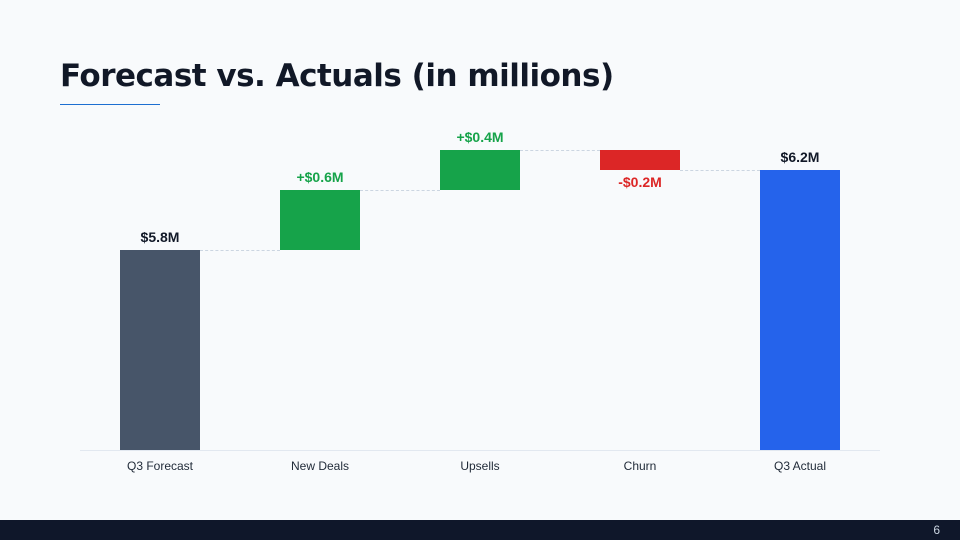 The height and width of the screenshot is (540, 960). What do you see at coordinates (110, 104) in the screenshot?
I see `title-underline` at bounding box center [110, 104].